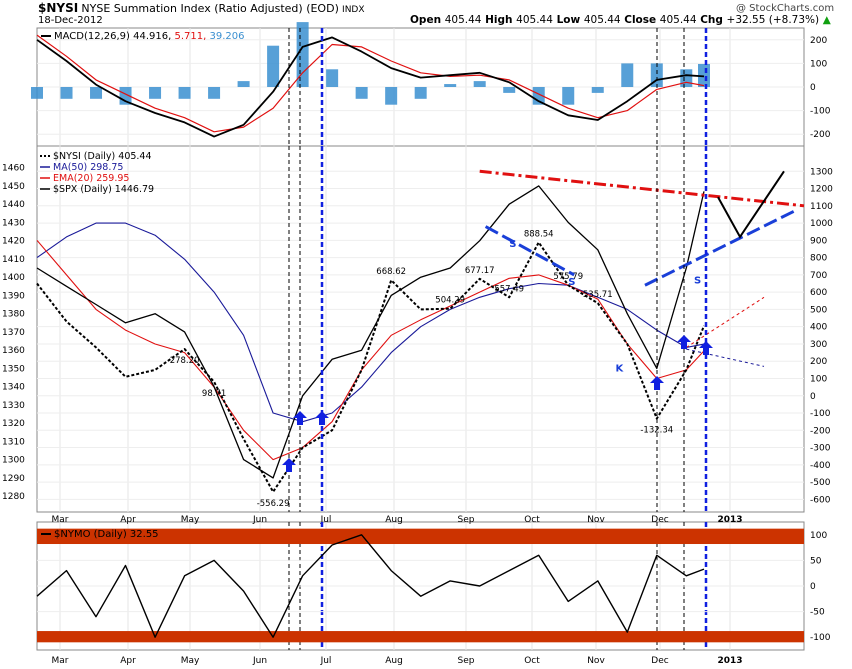 The height and width of the screenshot is (669, 852). What do you see at coordinates (820, 431) in the screenshot?
I see `main-right-y-tick-label: -200` at bounding box center [820, 431].